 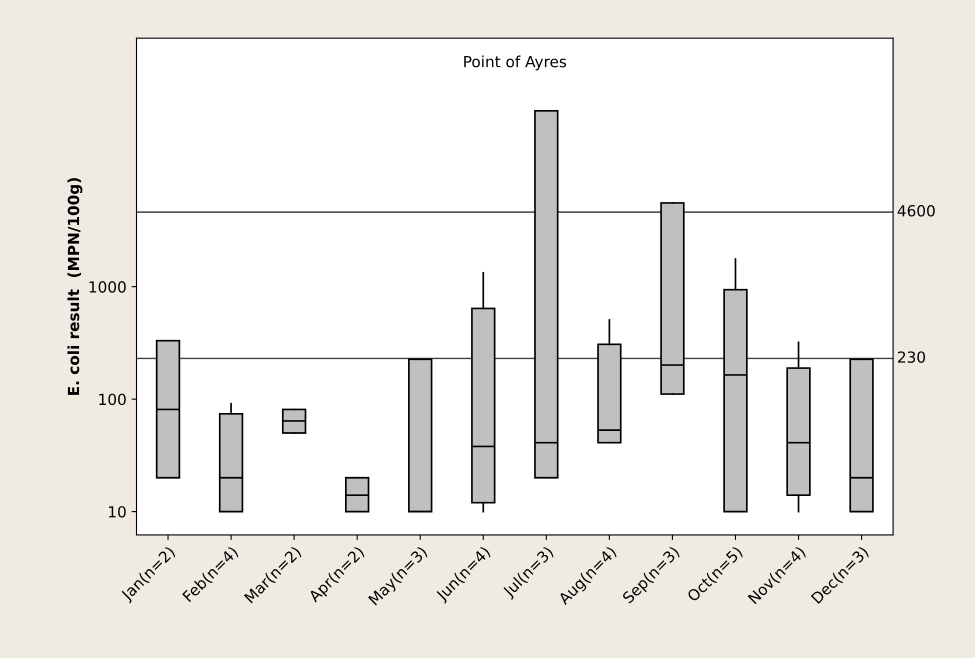 What do you see at coordinates (515, 63) in the screenshot?
I see `text: Point of Ayres` at bounding box center [515, 63].